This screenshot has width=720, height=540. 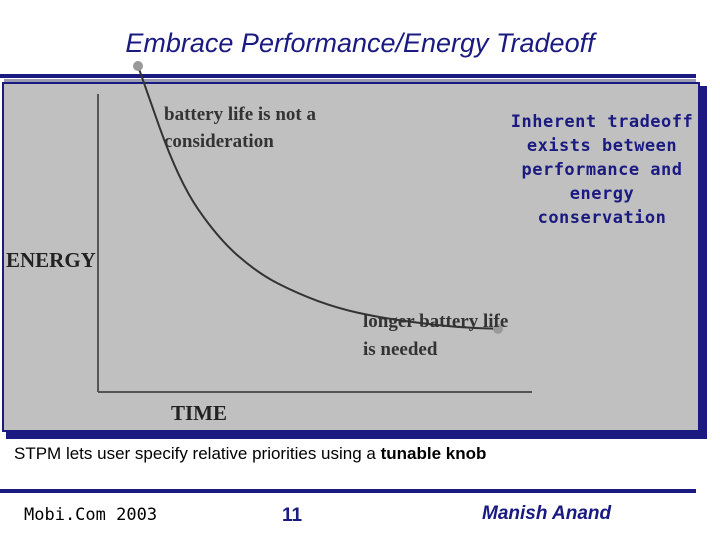 What do you see at coordinates (350, 80) in the screenshot?
I see `title-divider-shadow` at bounding box center [350, 80].